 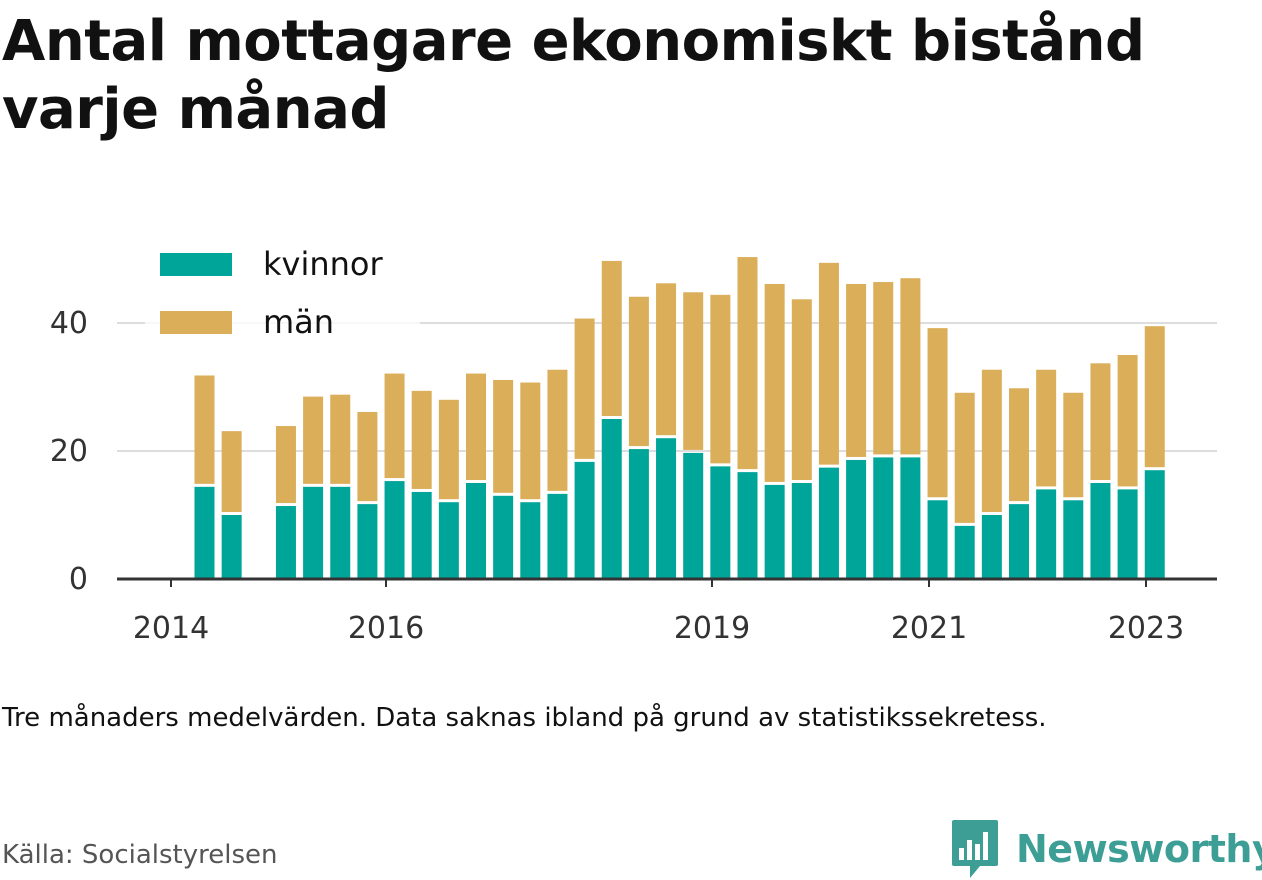 What do you see at coordinates (712, 628) in the screenshot?
I see `x-tick-label: 2019` at bounding box center [712, 628].